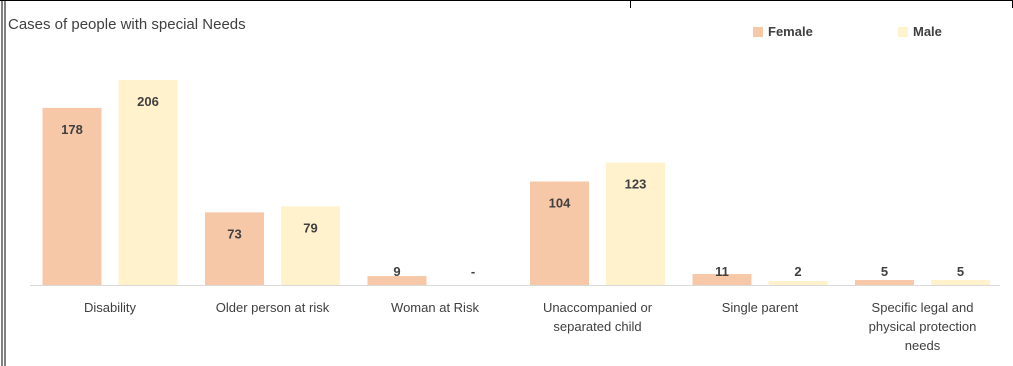  What do you see at coordinates (127, 24) in the screenshot?
I see `chart-title: Cases of people with special Needs` at bounding box center [127, 24].